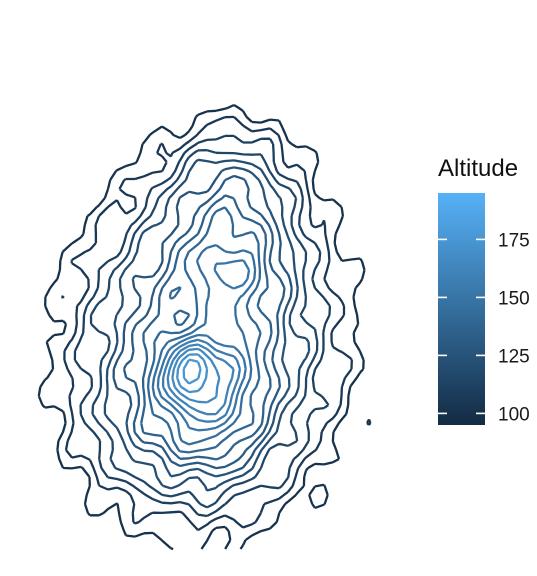  Describe the element at coordinates (514, 414) in the screenshot. I see `colorbar-tick-label: 100` at that location.